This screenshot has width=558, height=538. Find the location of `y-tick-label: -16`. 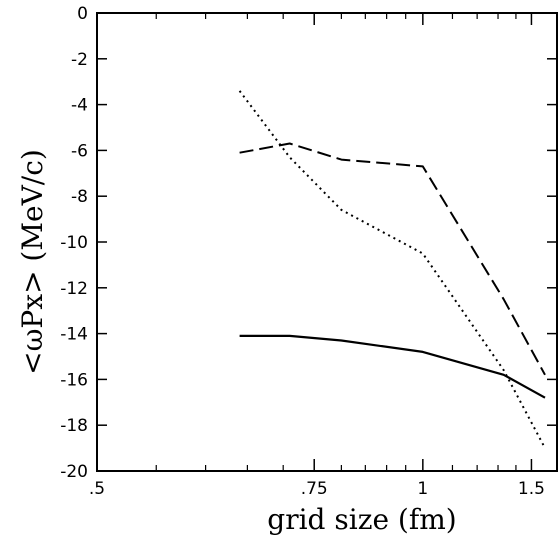

y-tick-label: -16 is located at coordinates (74, 380).